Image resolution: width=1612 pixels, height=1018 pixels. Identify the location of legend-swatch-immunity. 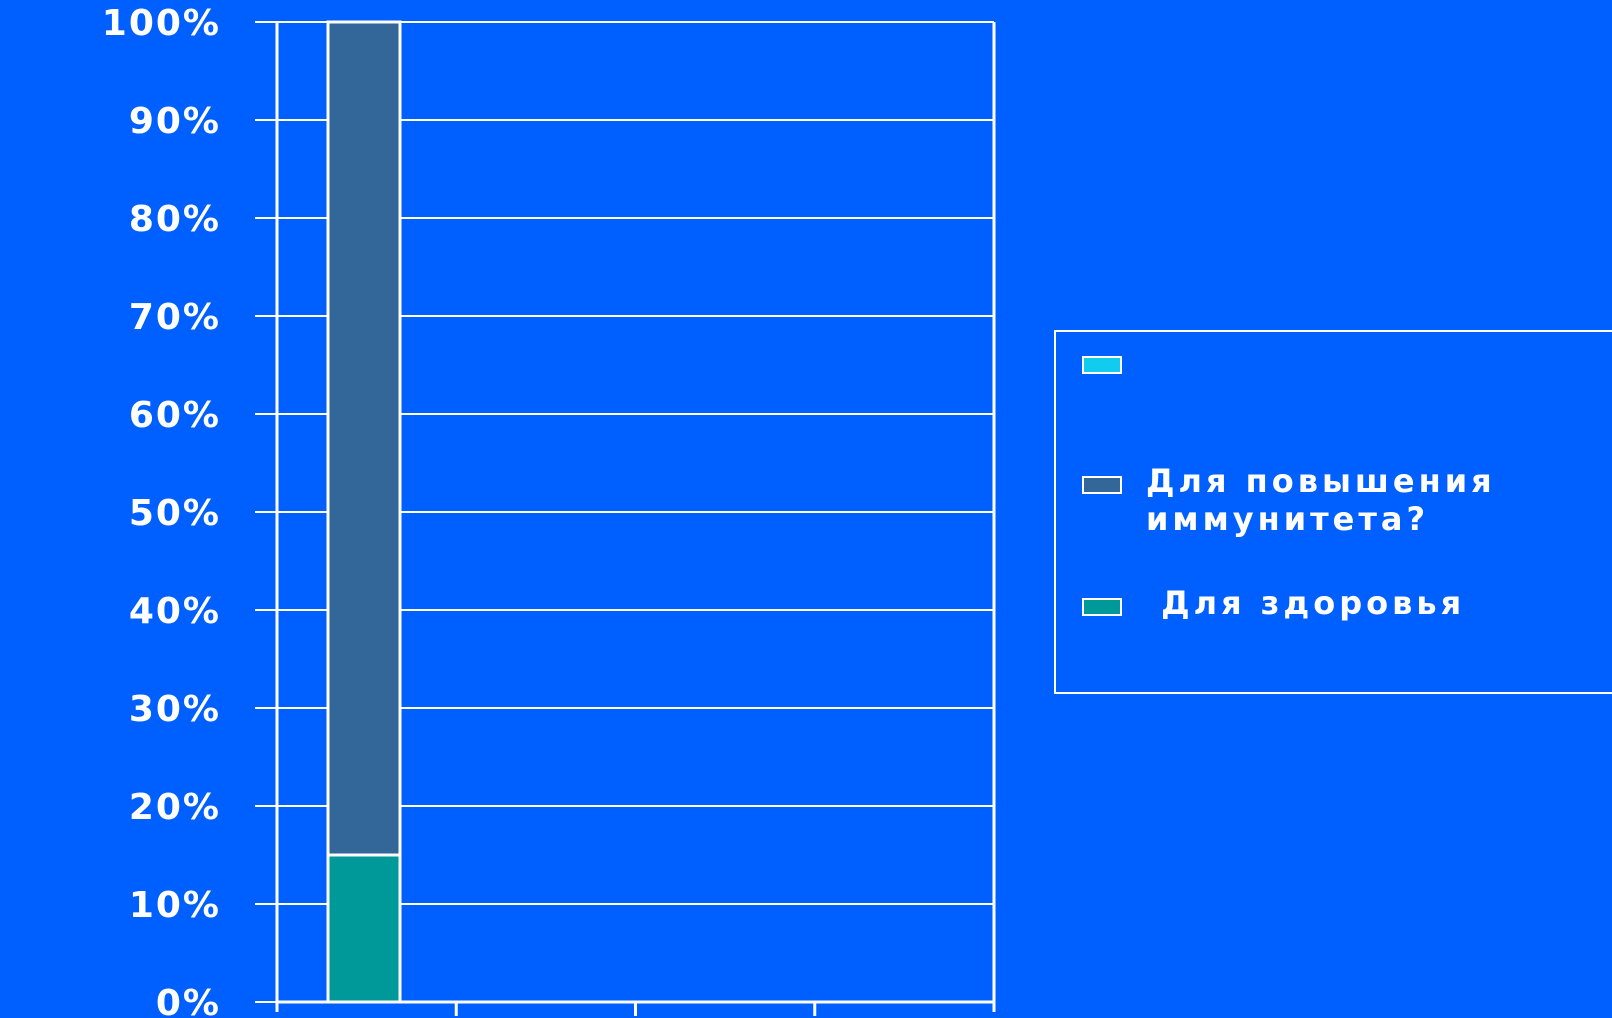
(1102, 485).